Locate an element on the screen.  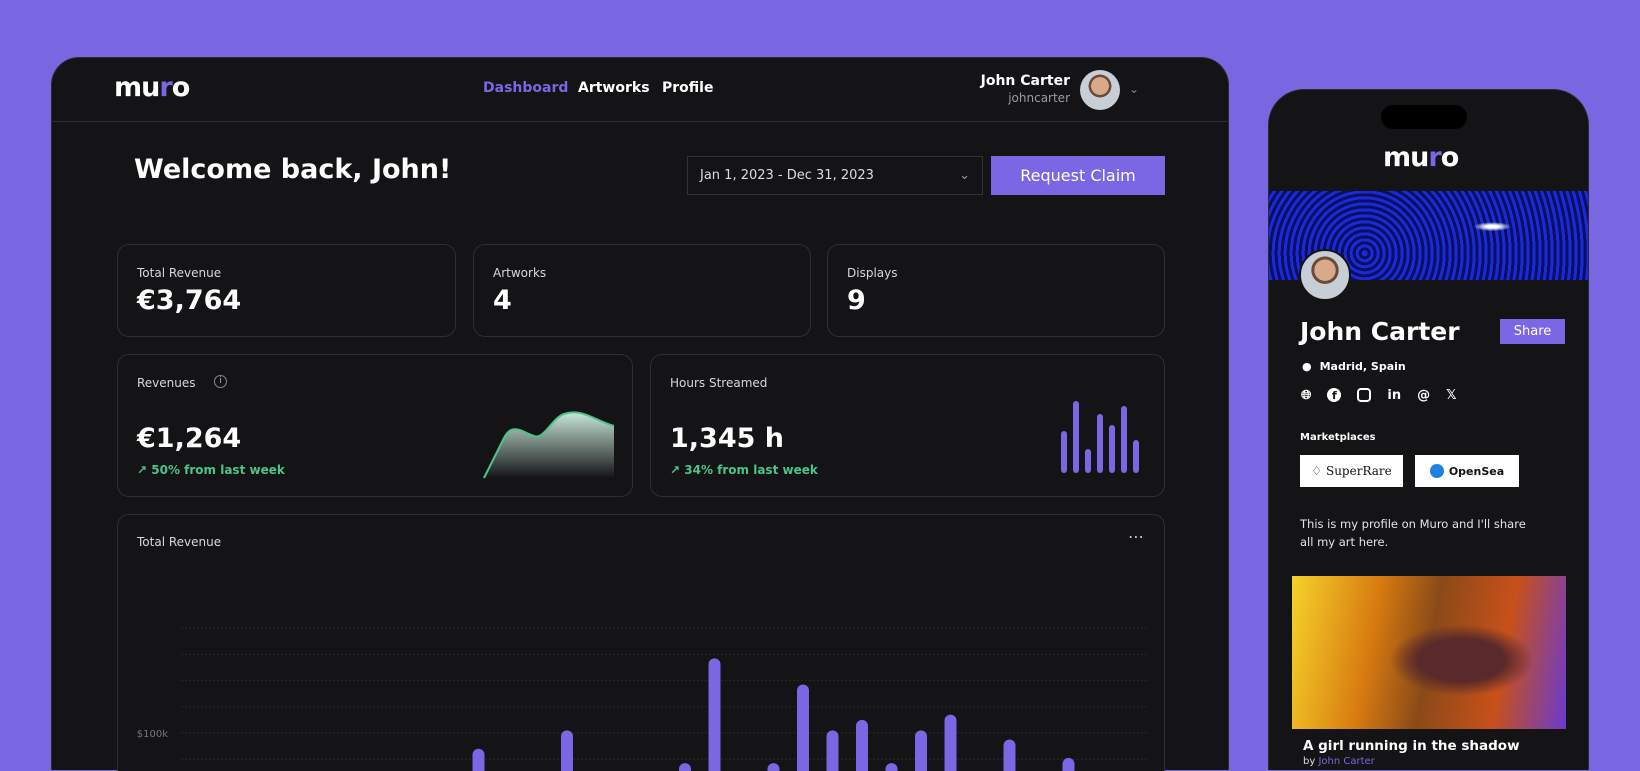
revenue-bar-chart: $100k is located at coordinates (642, 699).